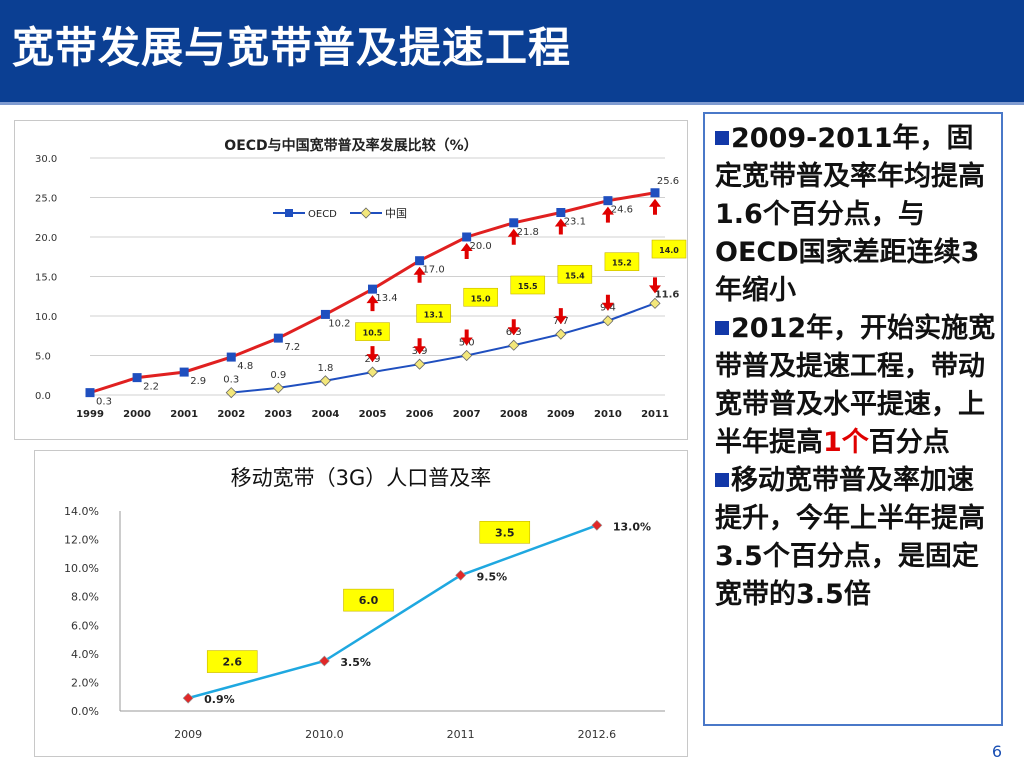  Describe the element at coordinates (289, 213) in the screenshot. I see `legend-oecd-marker` at that location.